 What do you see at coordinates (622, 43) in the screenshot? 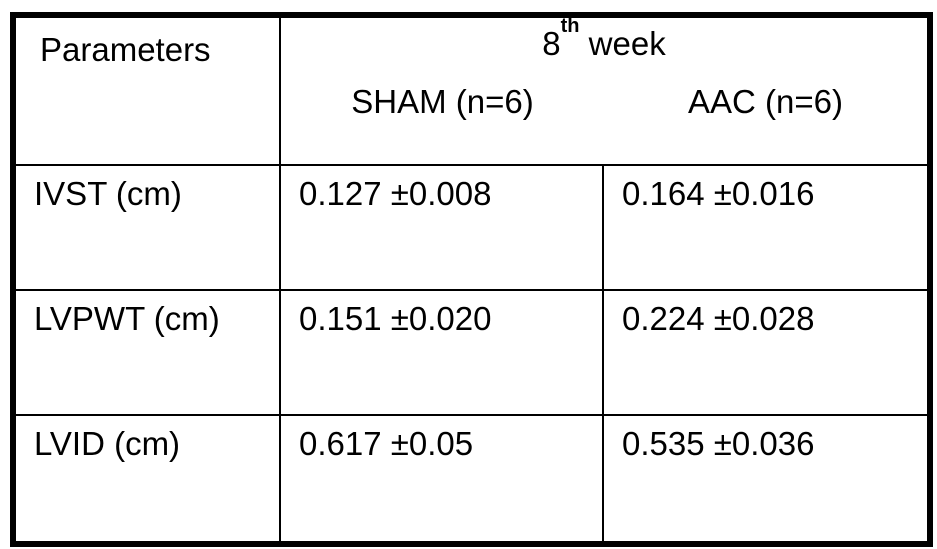
I see `week-word: week` at bounding box center [622, 43].